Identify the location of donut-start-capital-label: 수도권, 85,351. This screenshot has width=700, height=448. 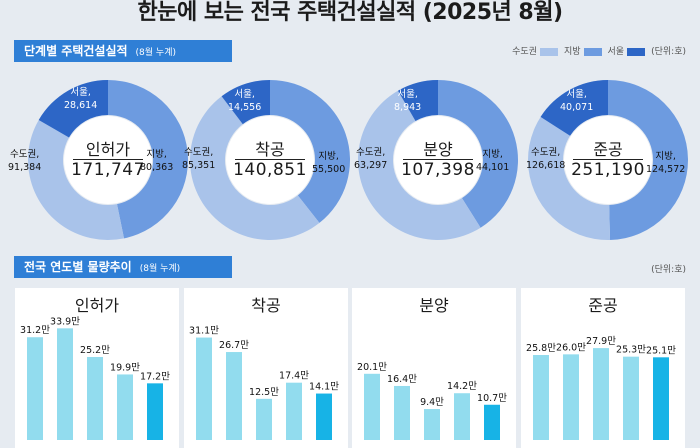
(199, 159).